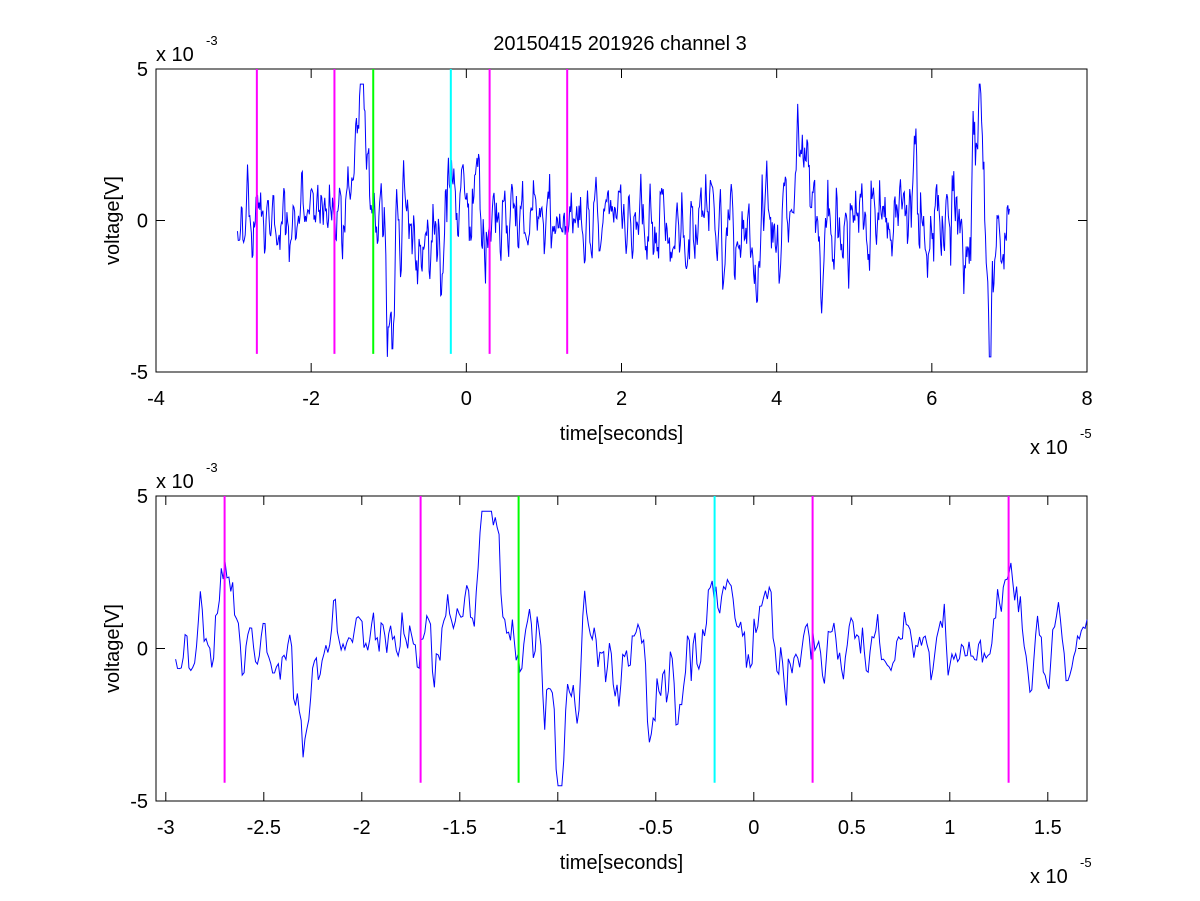 The height and width of the screenshot is (901, 1200). What do you see at coordinates (460, 828) in the screenshot?
I see `x-tick-label: -1.5` at bounding box center [460, 828].